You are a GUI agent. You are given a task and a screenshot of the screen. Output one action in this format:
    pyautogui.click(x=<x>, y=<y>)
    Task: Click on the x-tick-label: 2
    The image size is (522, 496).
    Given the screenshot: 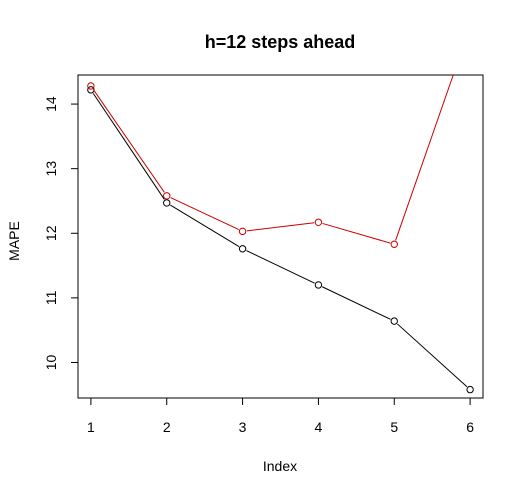 What is the action you would take?
    pyautogui.click(x=167, y=427)
    